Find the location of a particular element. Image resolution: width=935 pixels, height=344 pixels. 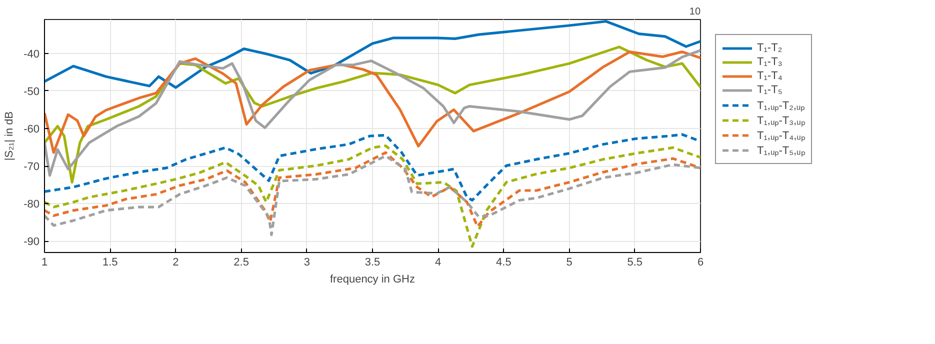

x-tick-label: 1.5 is located at coordinates (110, 262).